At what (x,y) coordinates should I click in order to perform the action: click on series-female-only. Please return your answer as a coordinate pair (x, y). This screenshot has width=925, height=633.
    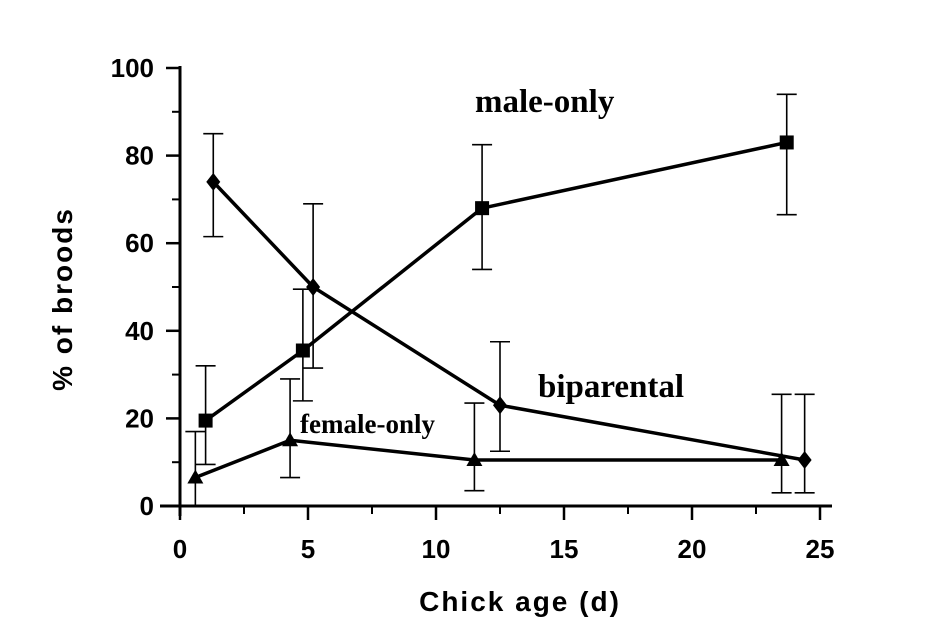
    Looking at the image, I should click on (488, 442).